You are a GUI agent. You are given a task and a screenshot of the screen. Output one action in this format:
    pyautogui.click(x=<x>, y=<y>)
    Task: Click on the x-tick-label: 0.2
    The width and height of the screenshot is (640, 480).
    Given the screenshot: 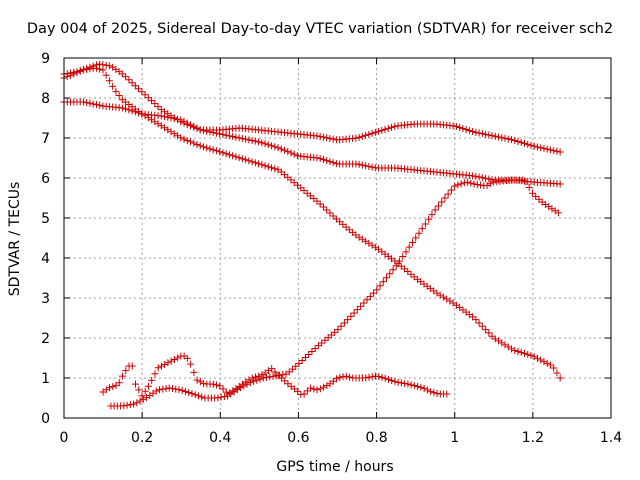 What is the action you would take?
    pyautogui.click(x=142, y=438)
    